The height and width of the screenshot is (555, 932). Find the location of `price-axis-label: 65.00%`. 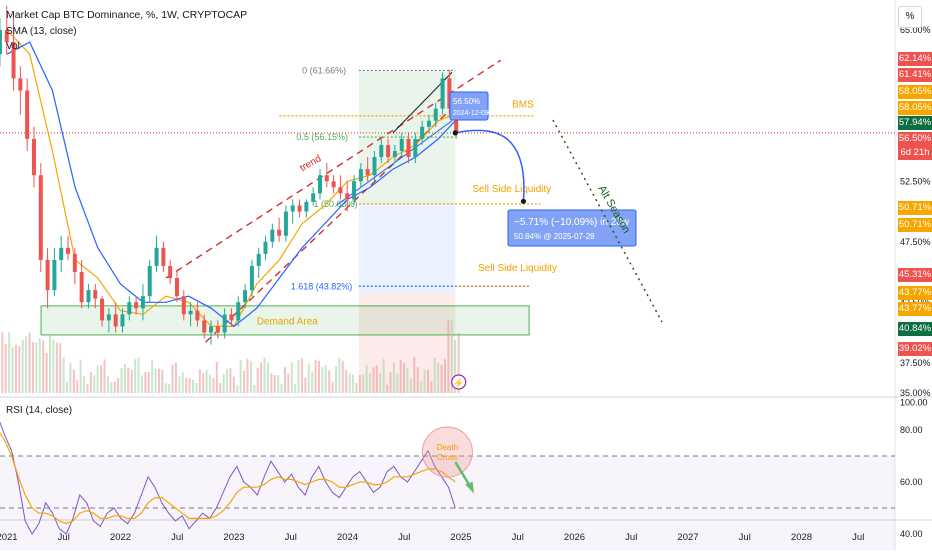

price-axis-label: 65.00% is located at coordinates (915, 30).